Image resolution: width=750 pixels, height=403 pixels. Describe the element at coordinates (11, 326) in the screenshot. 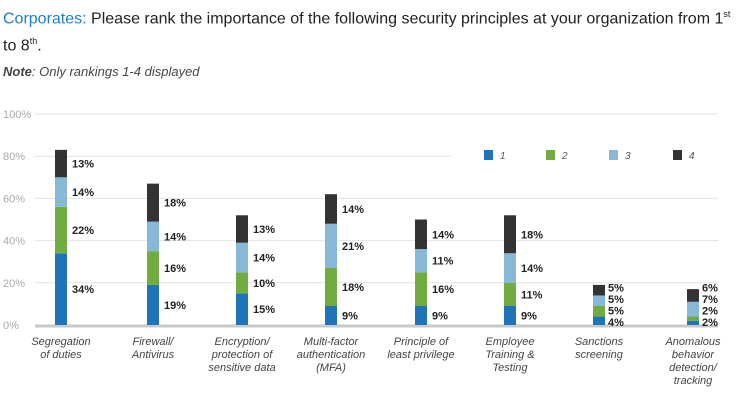

I see `y-tick-label: 0%` at that location.